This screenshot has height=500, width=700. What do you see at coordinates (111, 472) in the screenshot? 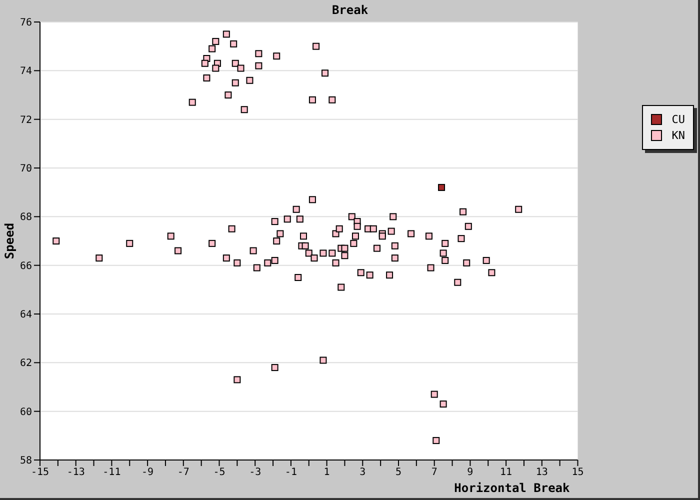
I see `x-tick-label: -11` at bounding box center [111, 472].